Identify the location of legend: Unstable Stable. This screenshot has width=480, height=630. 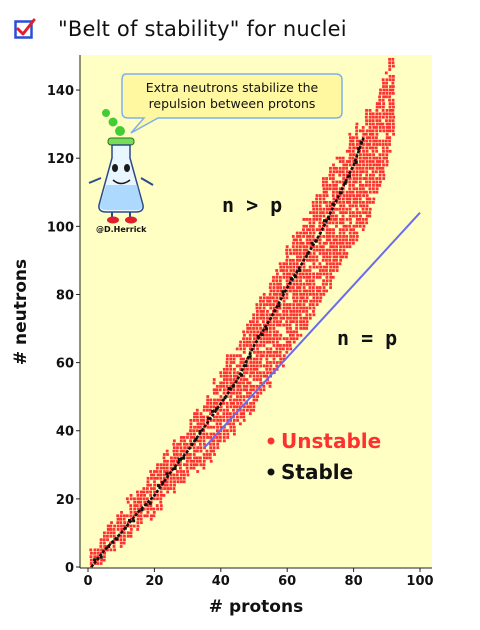
(324, 456).